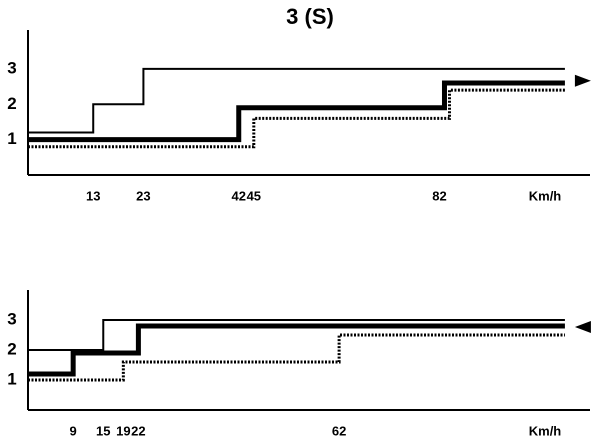 The height and width of the screenshot is (444, 608). I want to click on x-tick-label: 42, so click(239, 195).